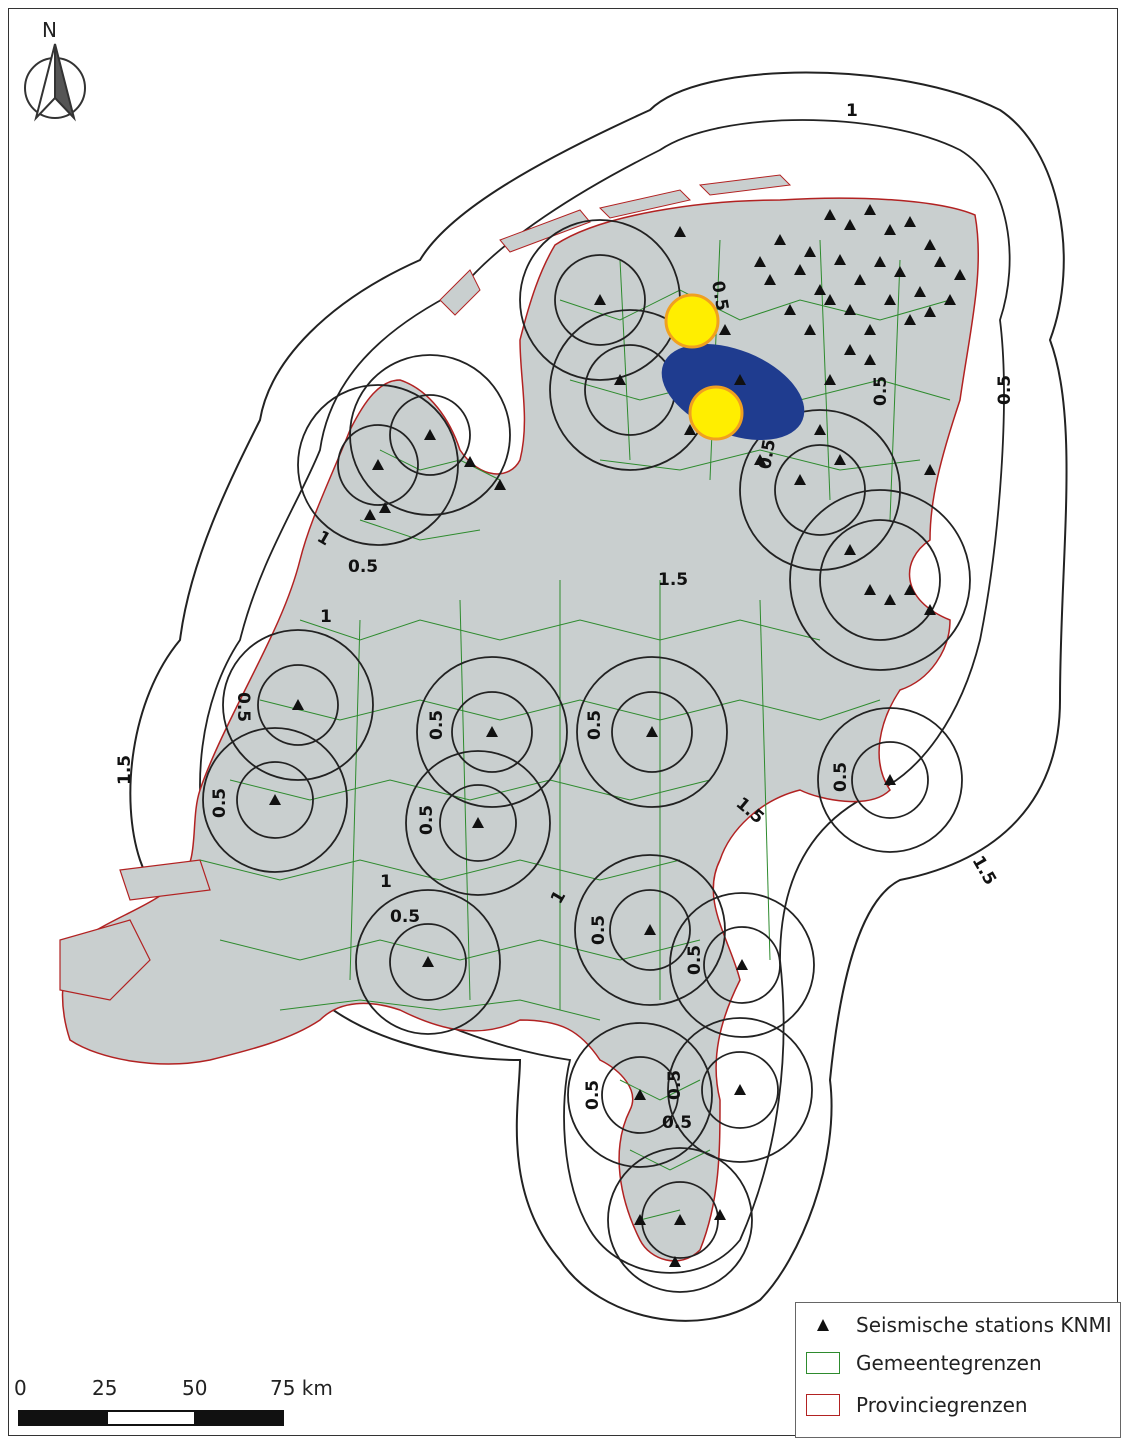 Image resolution: width=1121 pixels, height=1438 pixels. I want to click on scale-tick-25: 25, so click(105, 1388).